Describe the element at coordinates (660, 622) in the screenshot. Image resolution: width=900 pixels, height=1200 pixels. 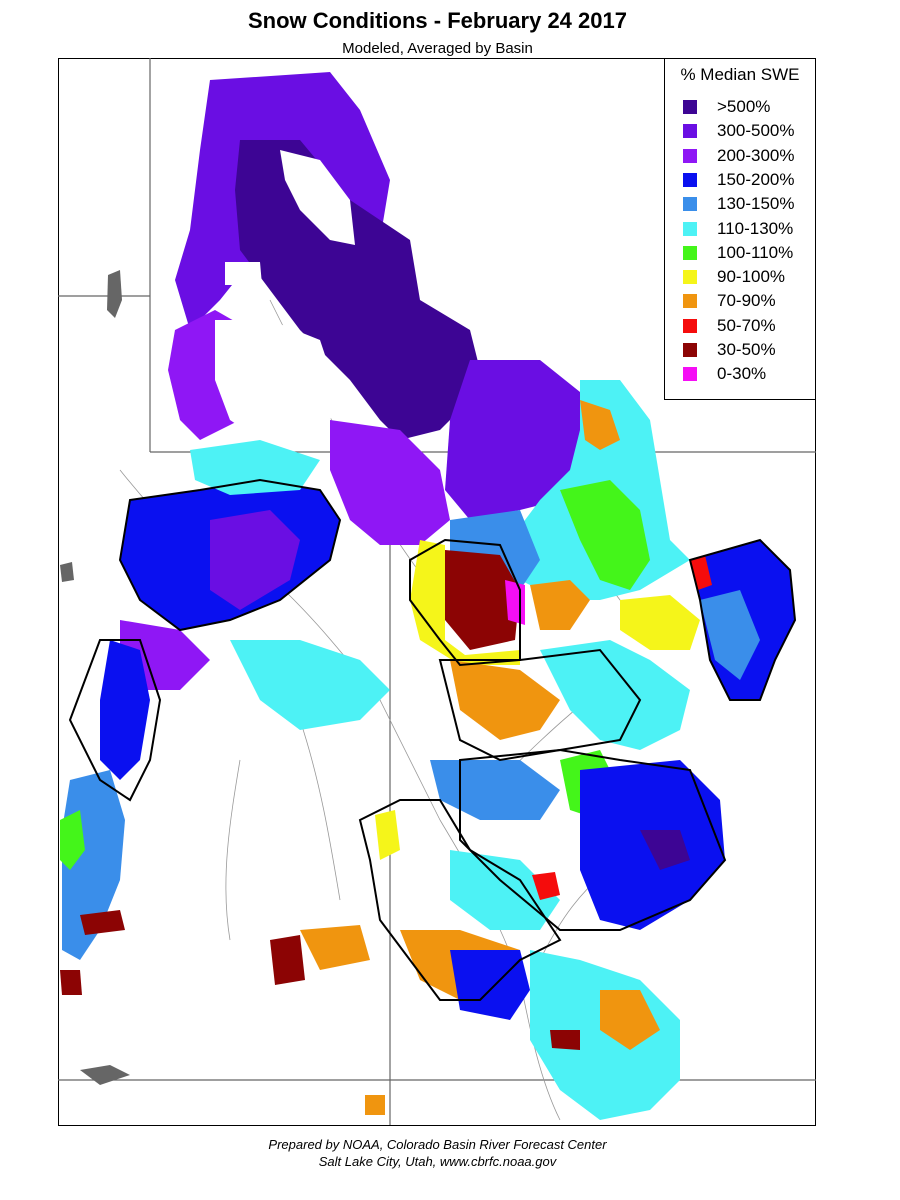
I see `region-90-100-east` at that location.